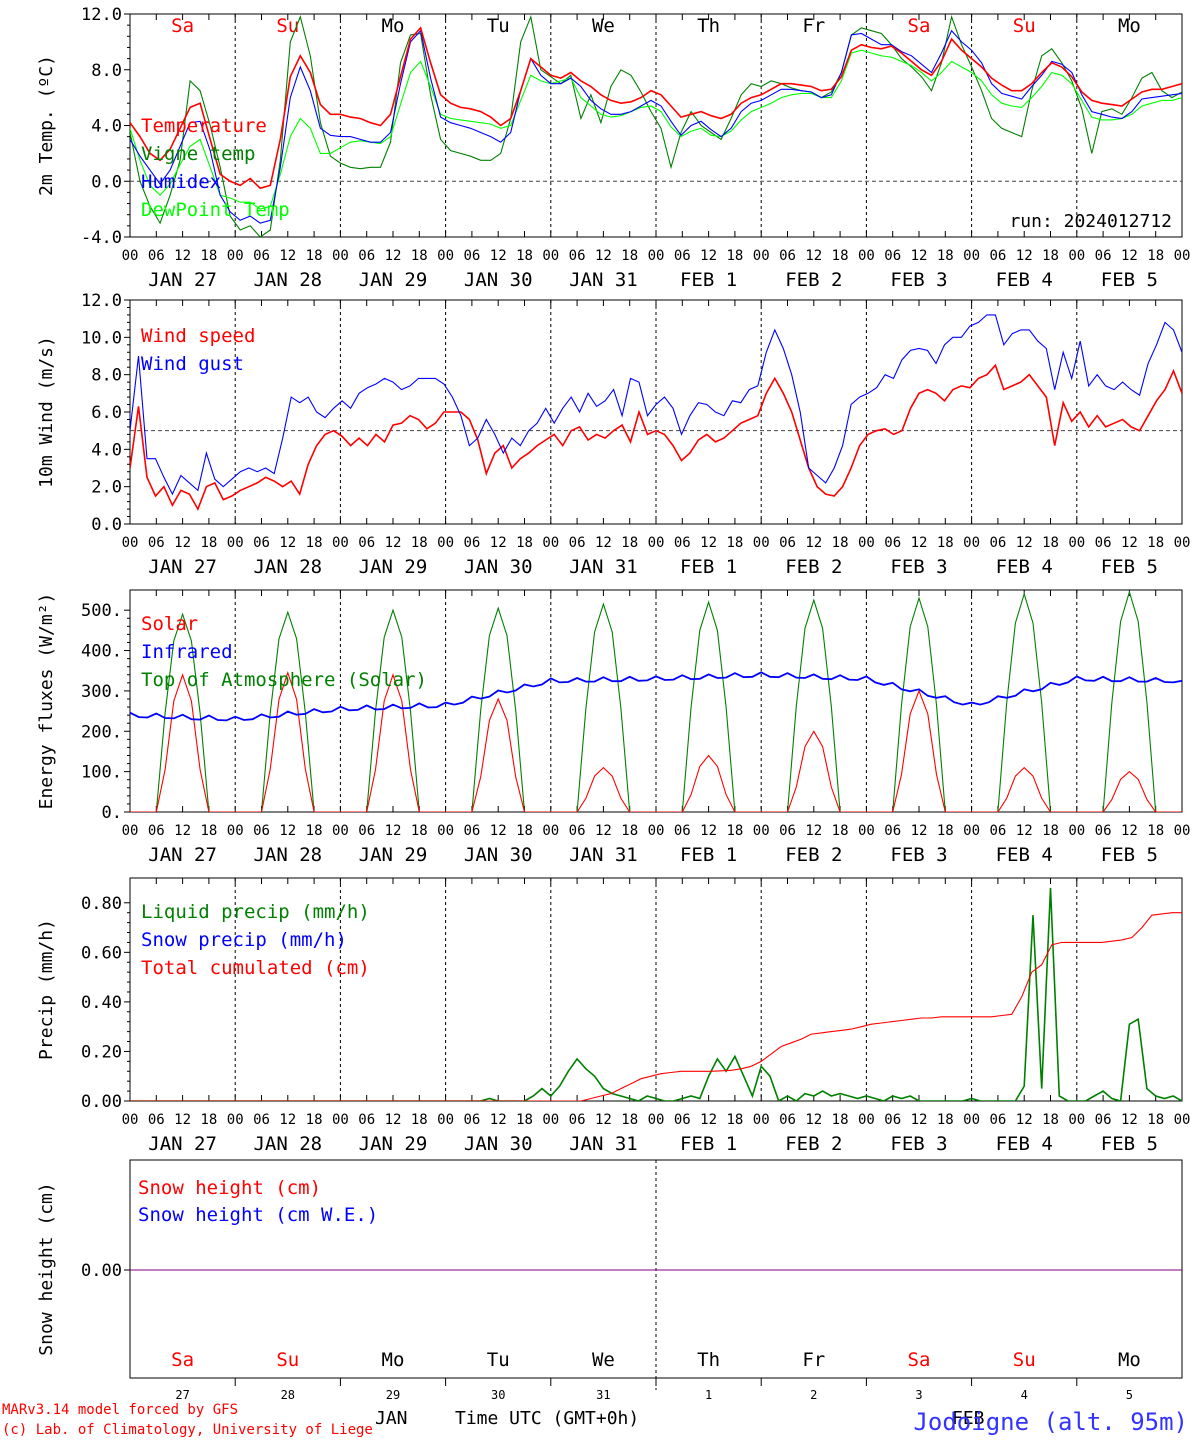 The width and height of the screenshot is (1194, 1440). What do you see at coordinates (656, 1006) in the screenshot?
I see `series-line-total-cumulated-cm-` at bounding box center [656, 1006].